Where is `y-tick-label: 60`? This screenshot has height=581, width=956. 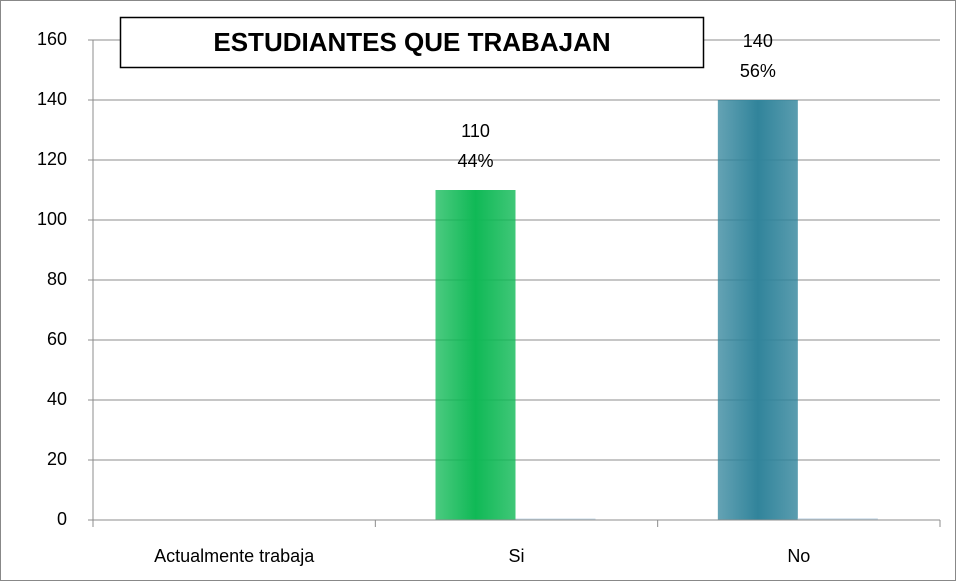 y-tick-label: 60 is located at coordinates (57, 339).